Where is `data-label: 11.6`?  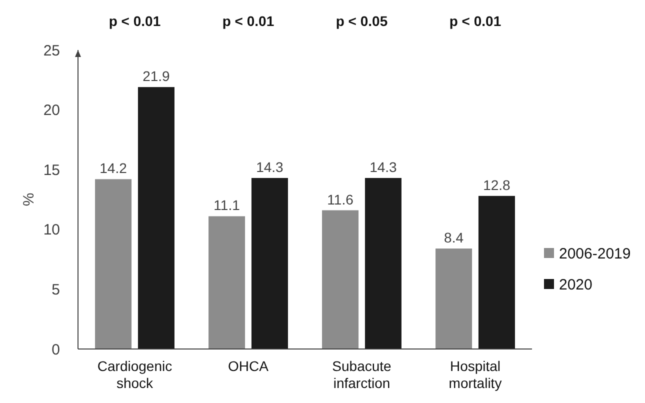
data-label: 11.6 is located at coordinates (340, 199).